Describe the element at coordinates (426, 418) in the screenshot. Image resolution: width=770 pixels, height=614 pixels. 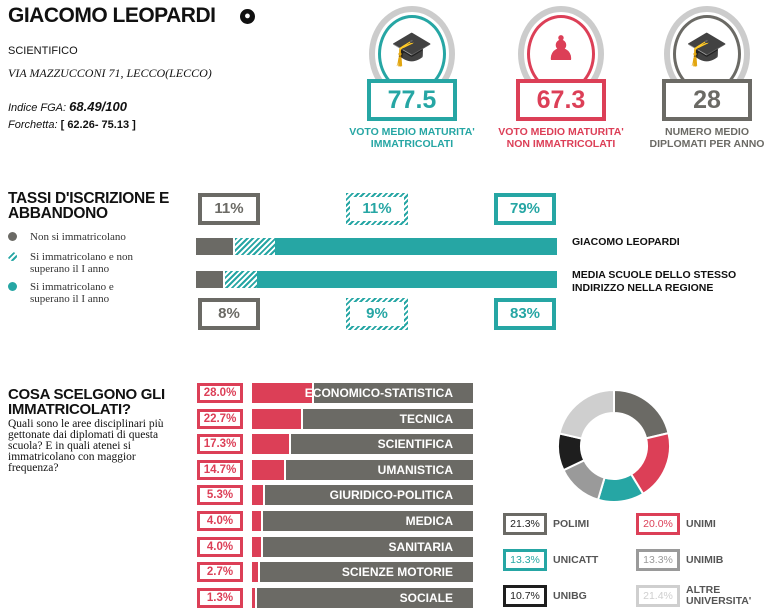
I see `area-label: TECNICA` at that location.